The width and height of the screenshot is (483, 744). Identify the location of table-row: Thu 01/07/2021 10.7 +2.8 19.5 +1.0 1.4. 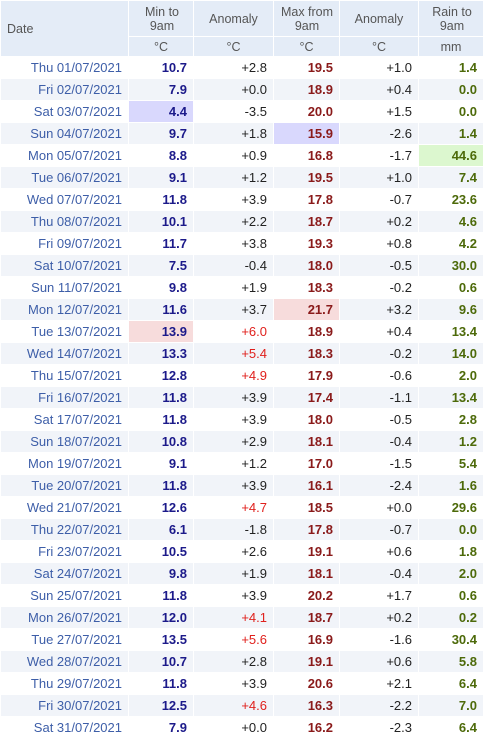
(241, 67).